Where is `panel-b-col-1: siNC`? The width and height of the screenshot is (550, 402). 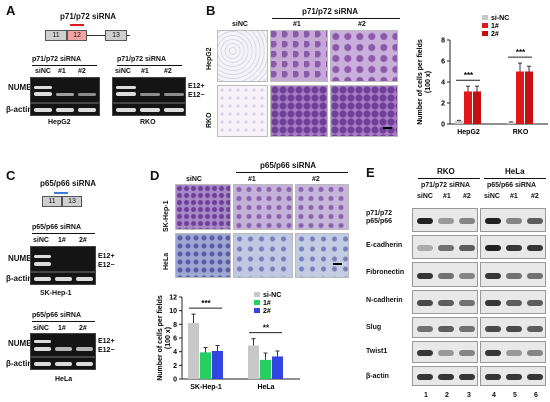 panel-b-col-1: siNC is located at coordinates (240, 25).